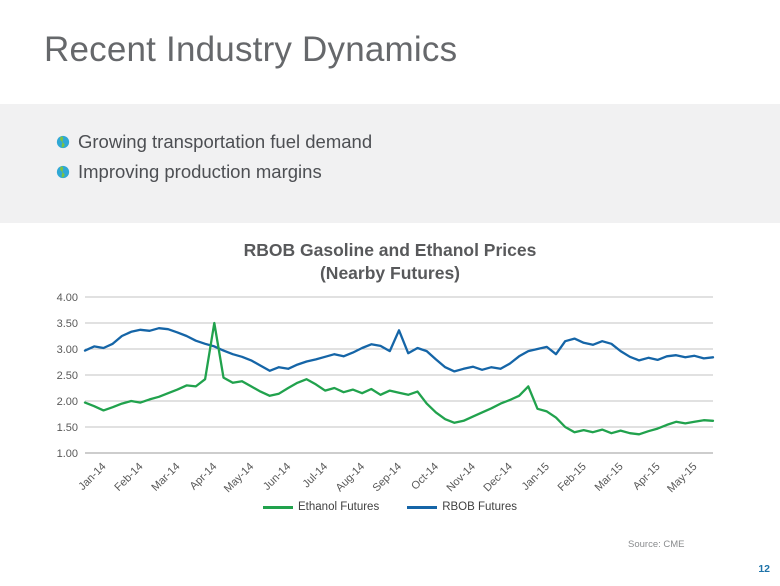  What do you see at coordinates (225, 141) in the screenshot?
I see `bullet-text: Growing transportation fuel demand` at bounding box center [225, 141].